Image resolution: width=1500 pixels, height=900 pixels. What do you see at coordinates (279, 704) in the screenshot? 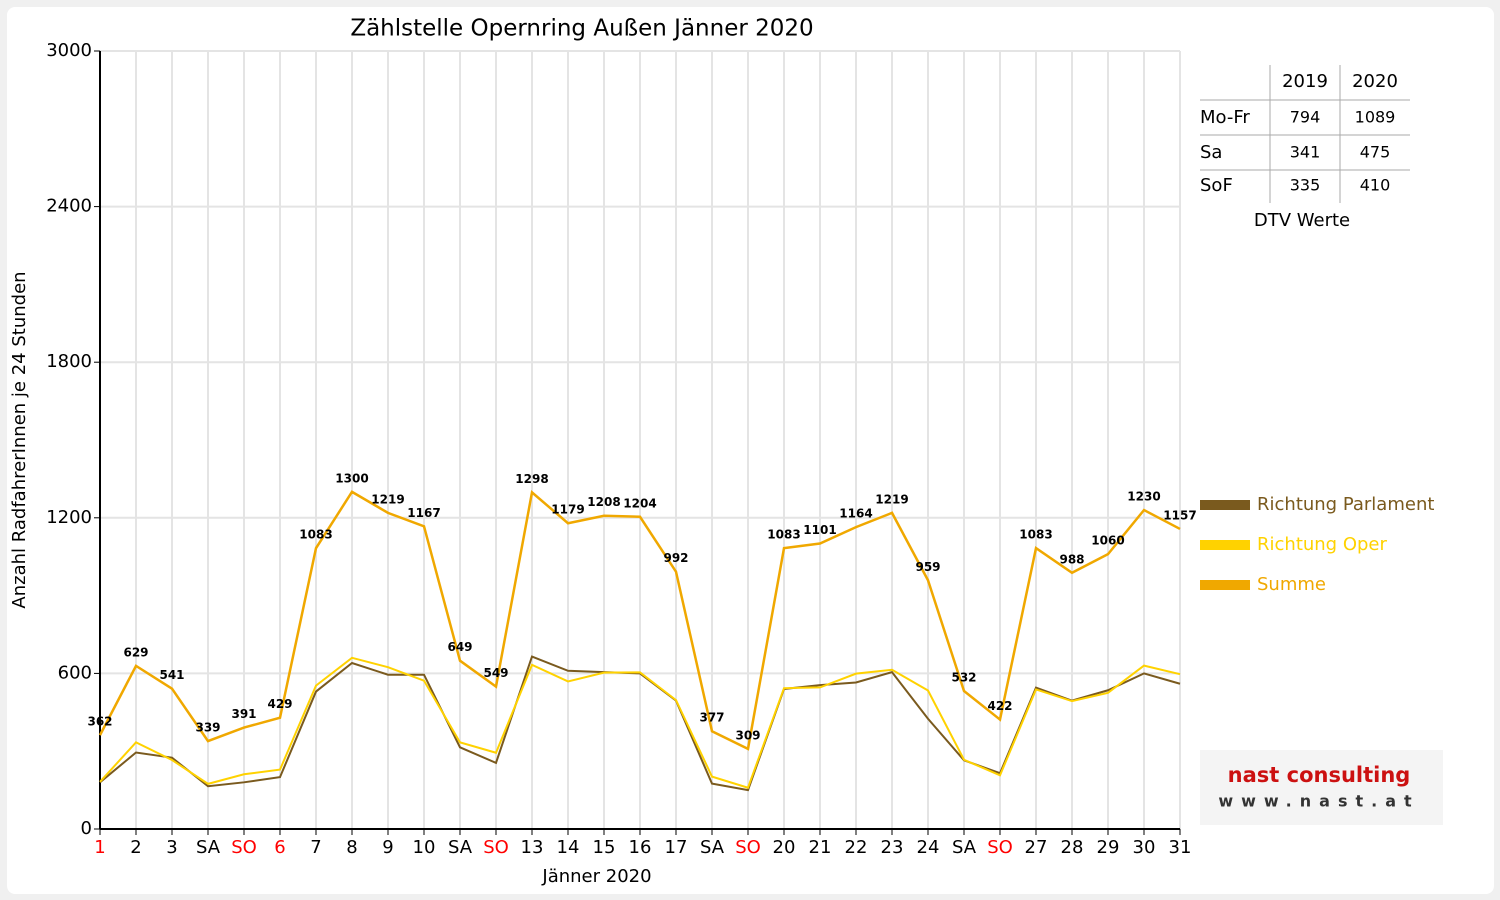
I see `data-label: 429` at bounding box center [279, 704].